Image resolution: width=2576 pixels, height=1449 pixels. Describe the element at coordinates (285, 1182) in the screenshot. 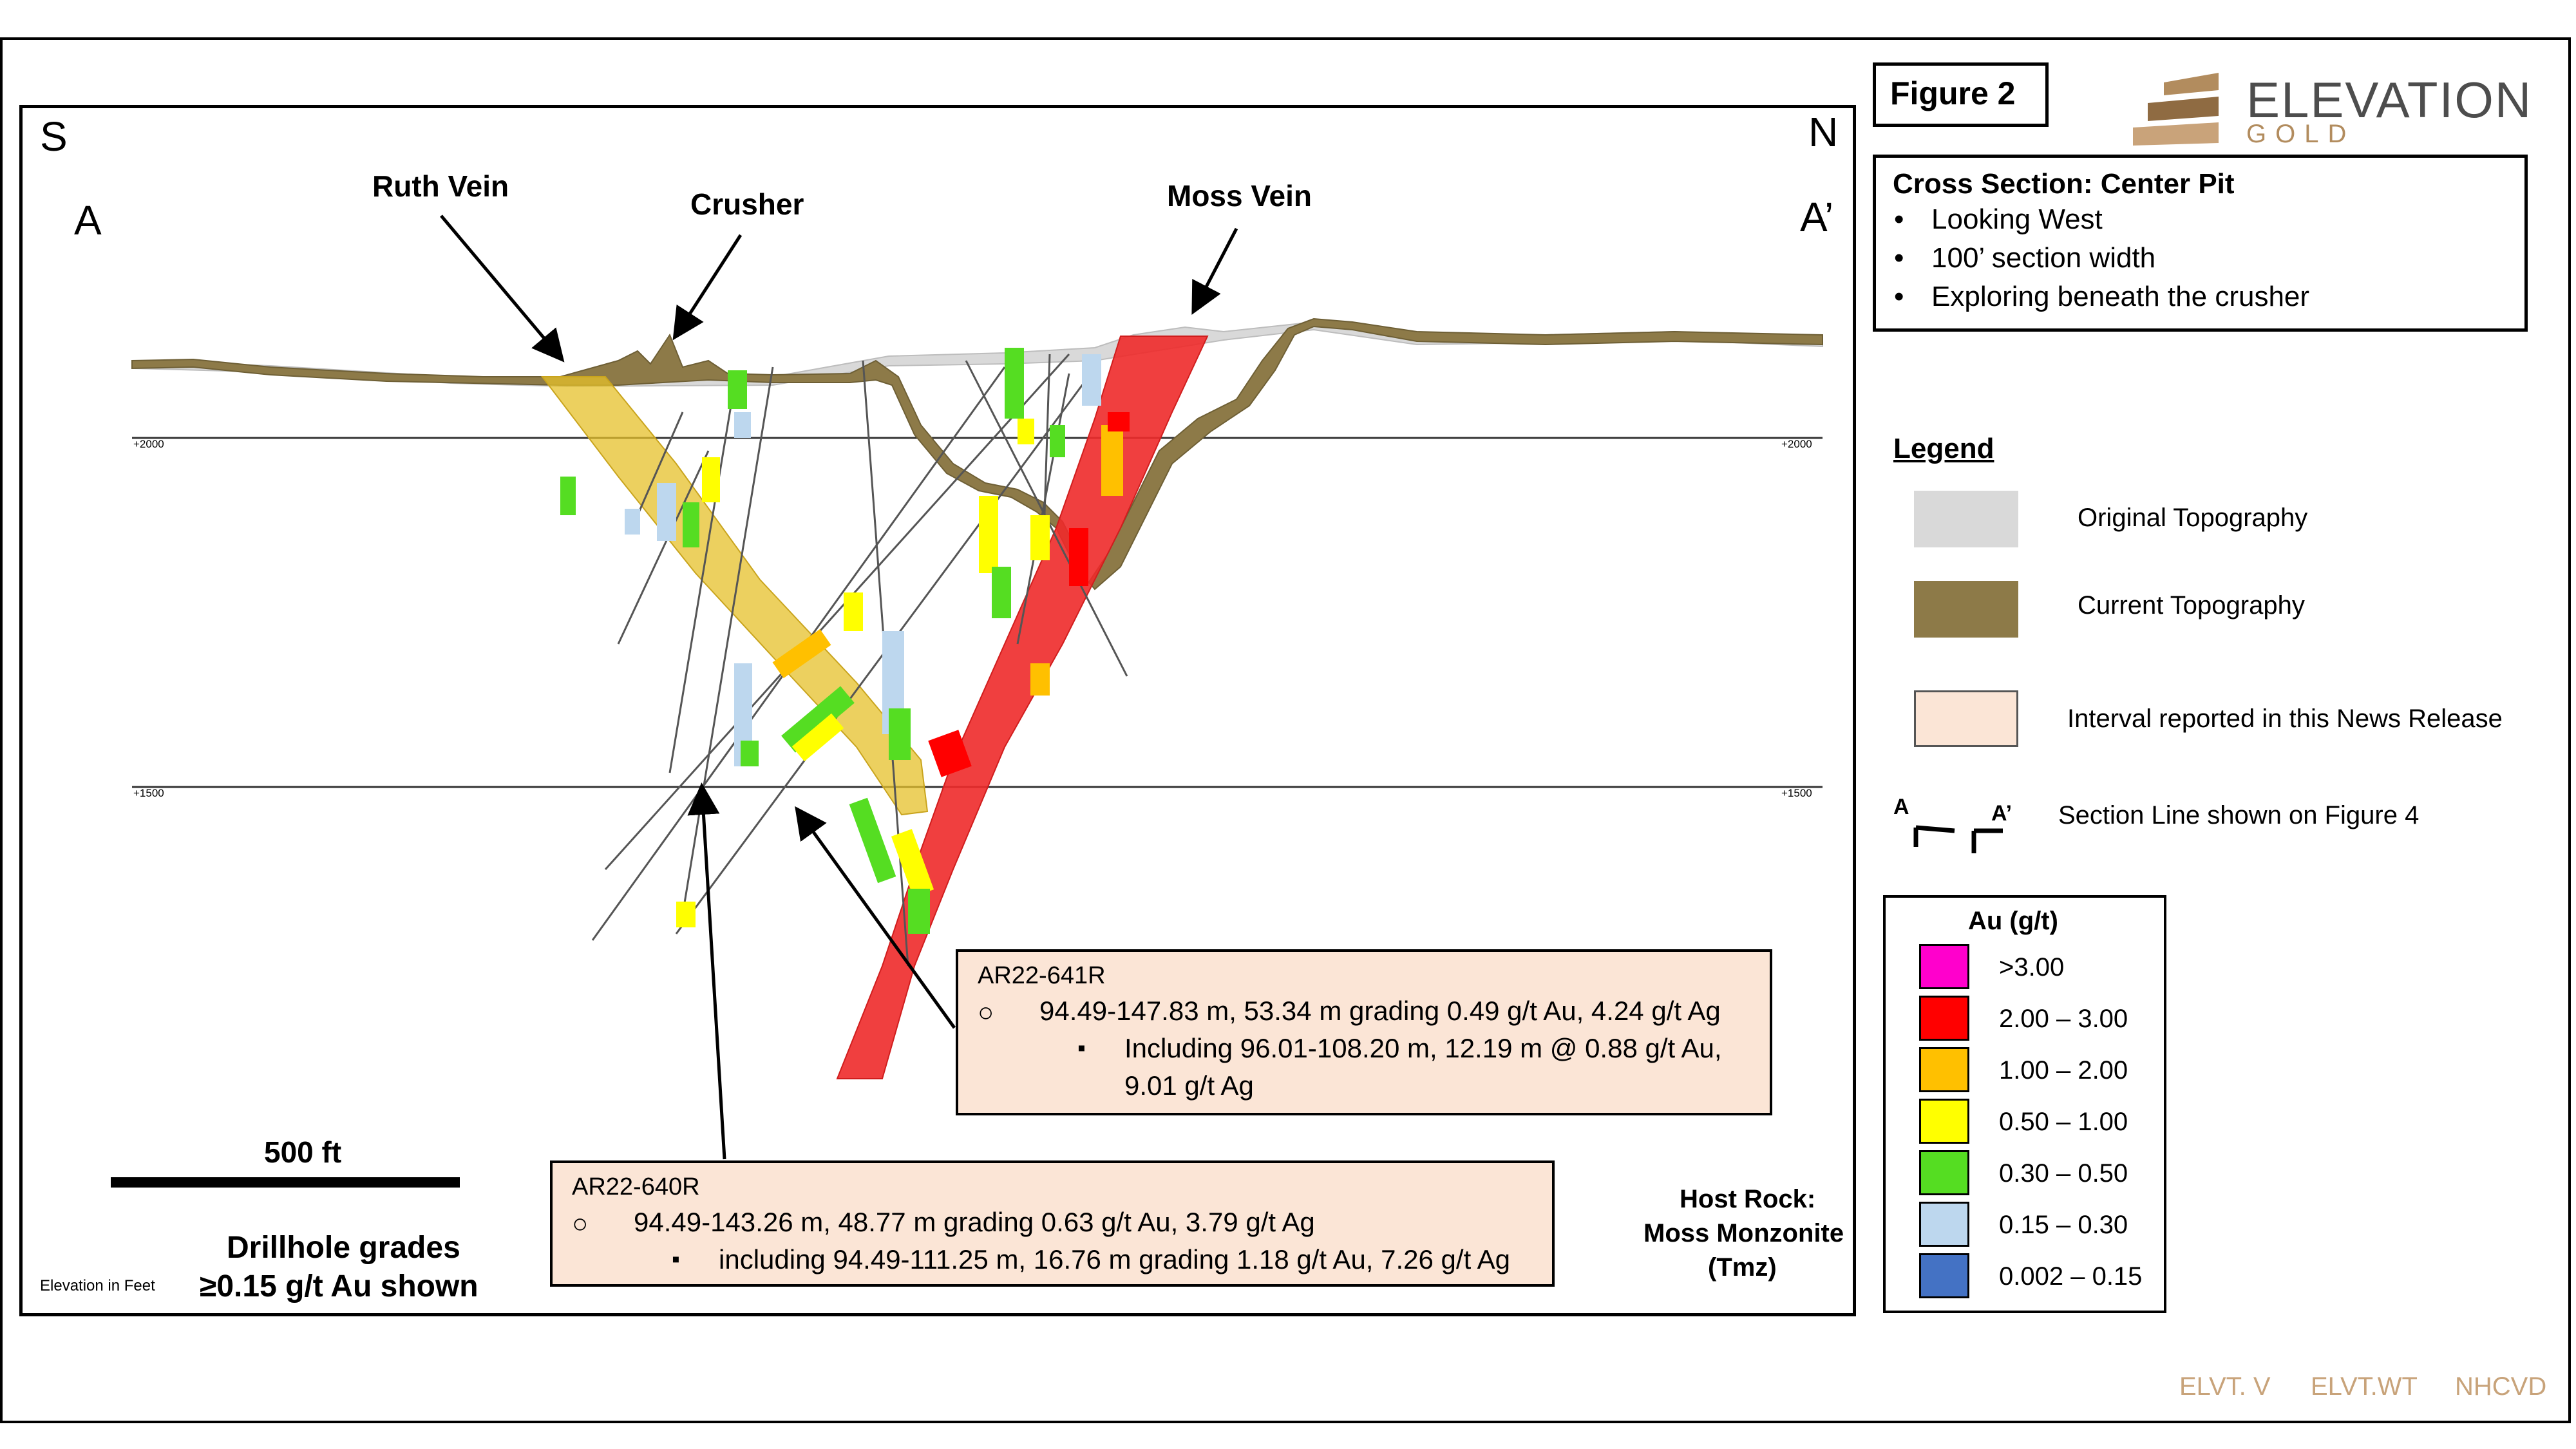

I see `scale-bar` at that location.